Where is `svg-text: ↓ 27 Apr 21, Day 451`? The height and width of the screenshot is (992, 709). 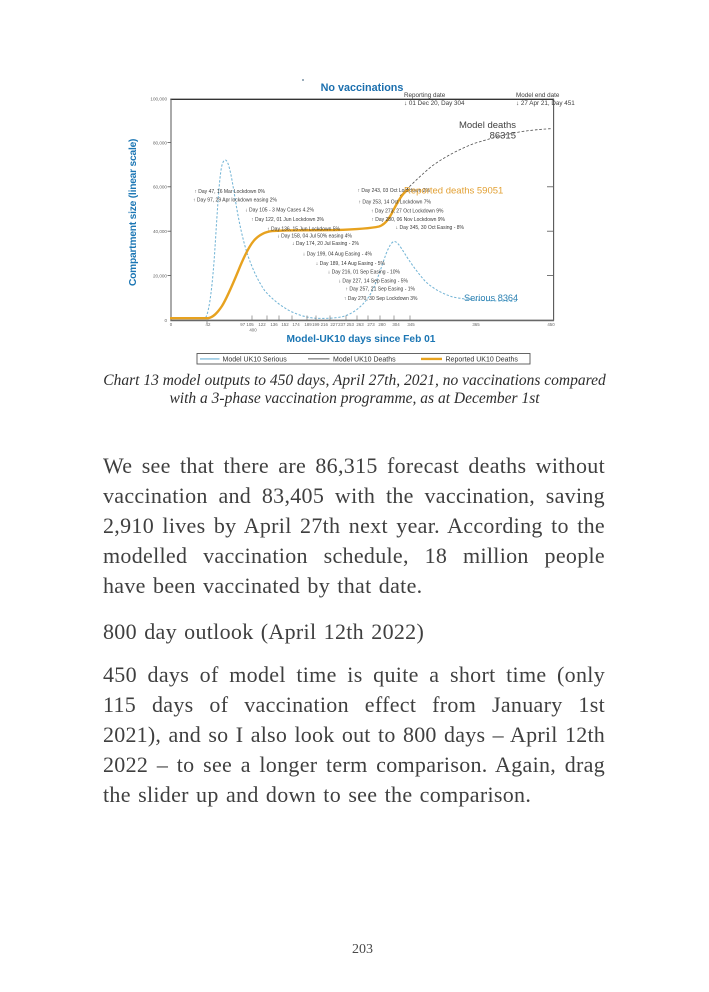
svg-text: ↓ 27 Apr 21, Day 451 is located at coordinates (545, 103).